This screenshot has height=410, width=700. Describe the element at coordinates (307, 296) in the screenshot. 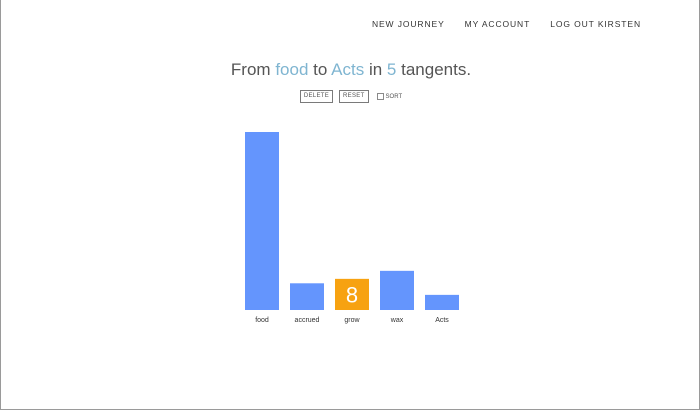

I see `bar-accrued` at that location.